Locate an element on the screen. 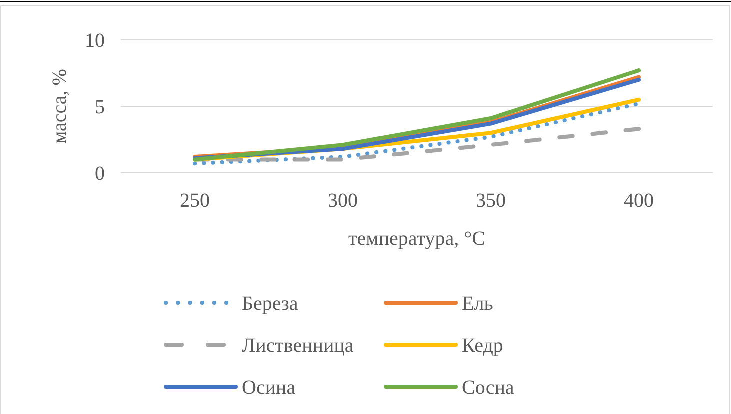  legend-label: Ель is located at coordinates (478, 304).